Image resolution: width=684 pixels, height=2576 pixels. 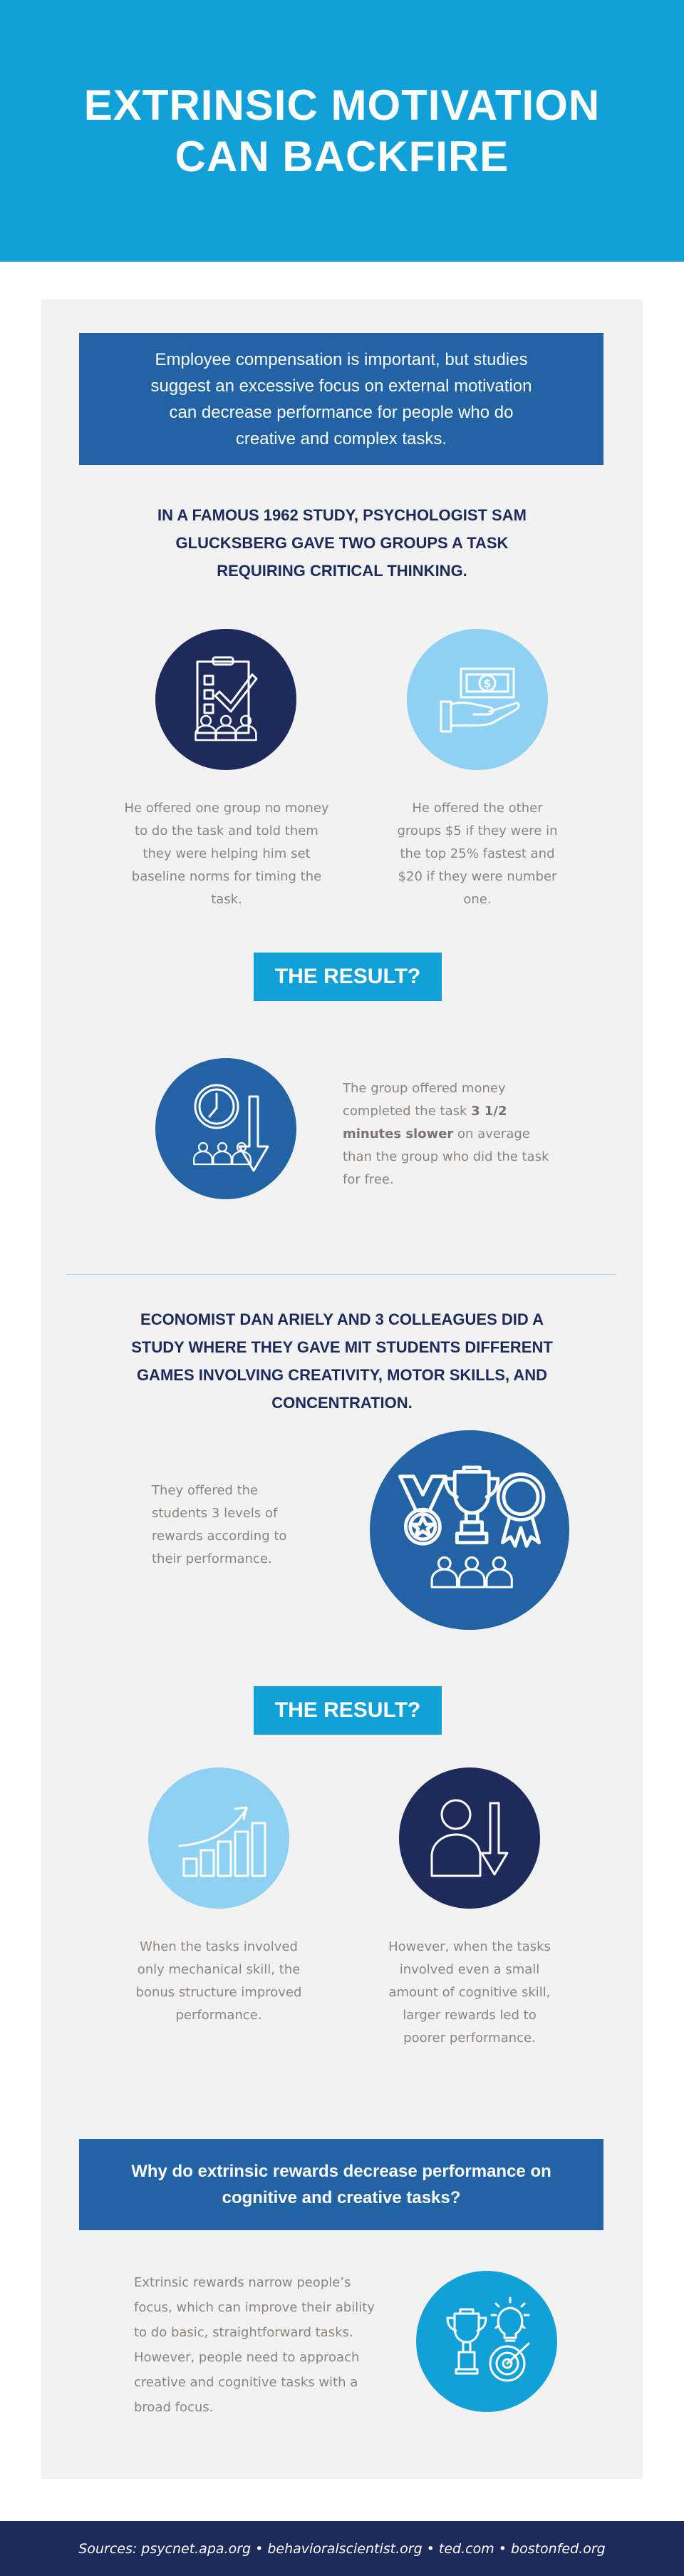 I want to click on title-line-1: EXTRINSIC MOTIVATION, so click(x=342, y=105).